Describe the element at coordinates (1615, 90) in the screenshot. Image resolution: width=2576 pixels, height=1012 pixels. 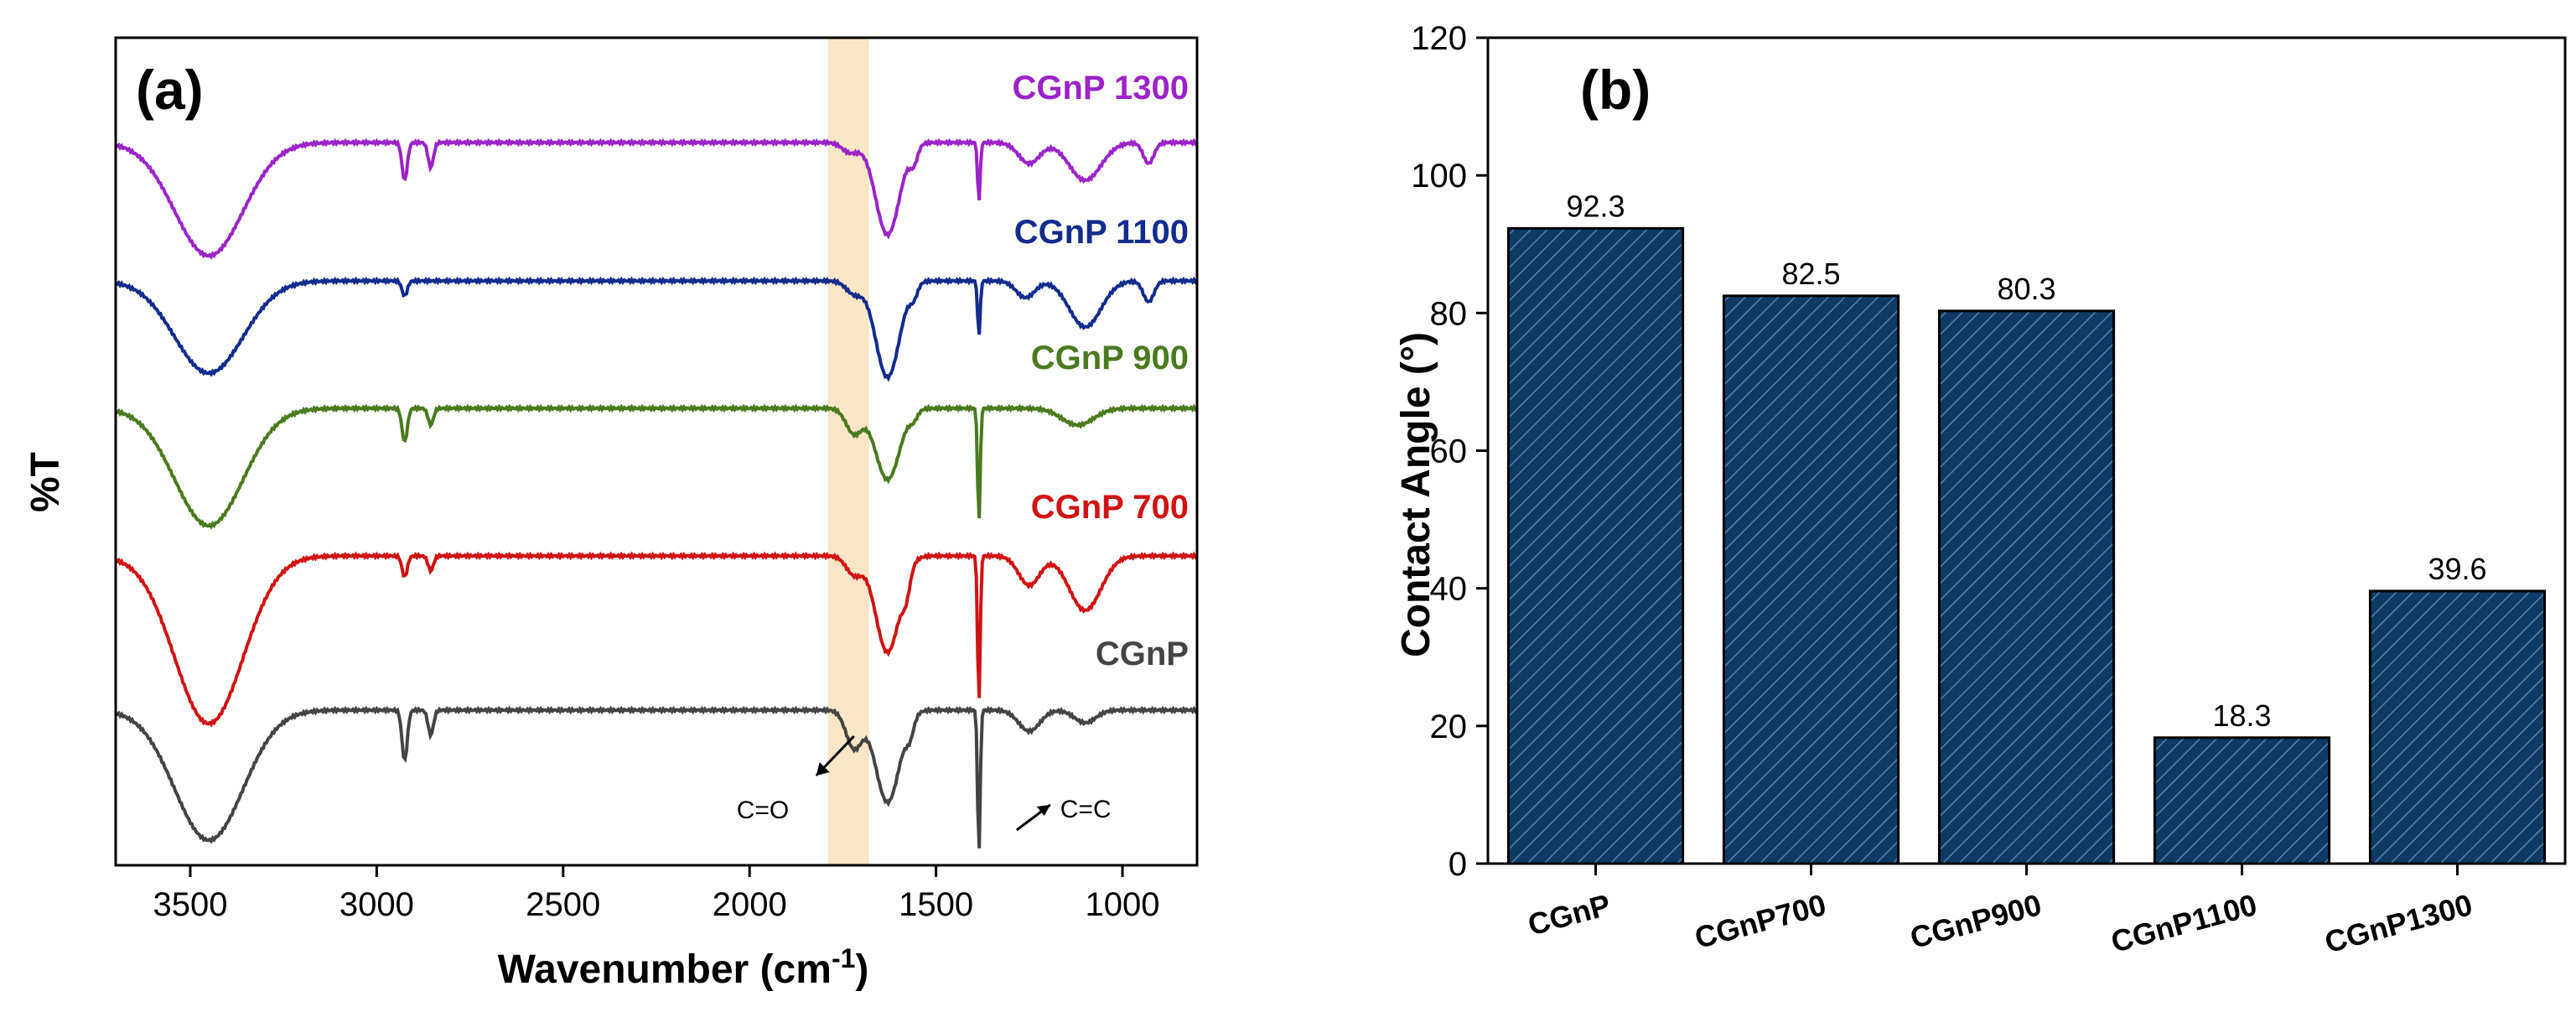
I see `panel-b-label: (b)` at that location.